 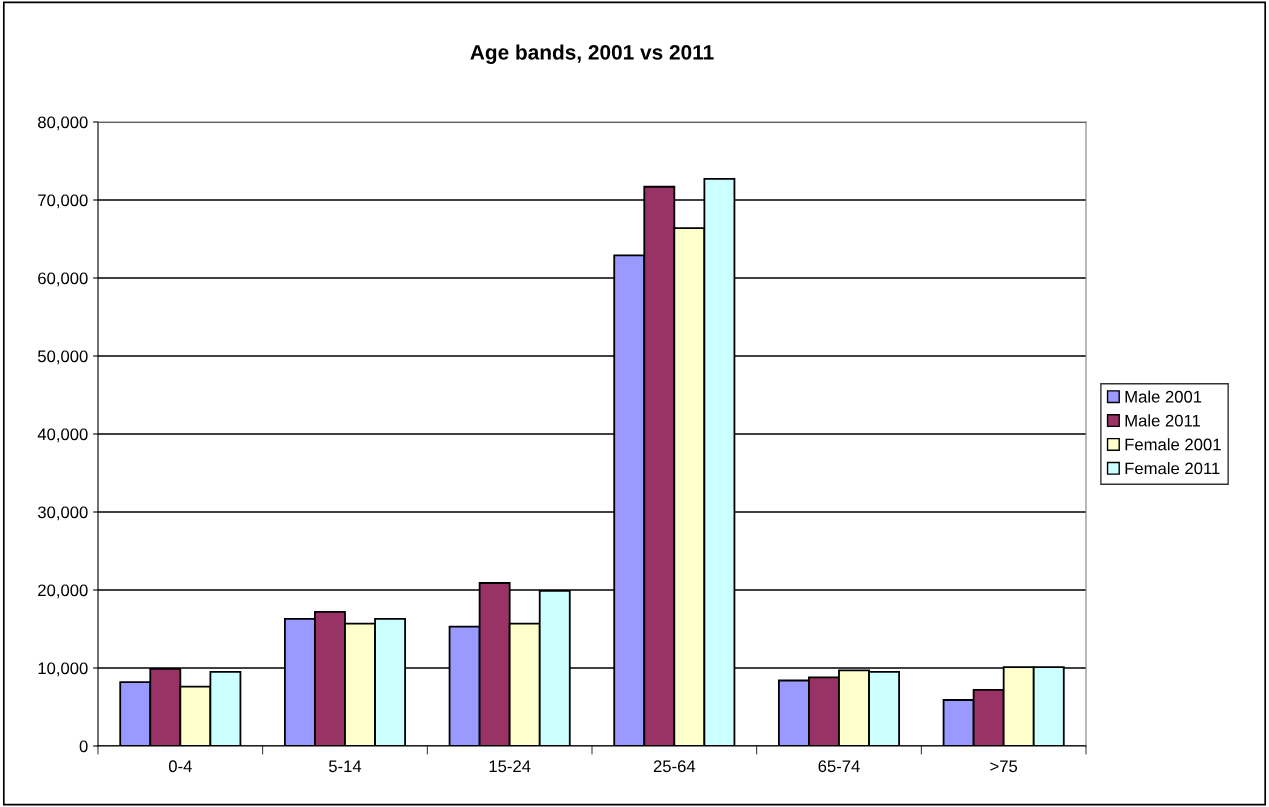 What do you see at coordinates (62, 435) in the screenshot?
I see `y-tick-label: 40,000` at bounding box center [62, 435].